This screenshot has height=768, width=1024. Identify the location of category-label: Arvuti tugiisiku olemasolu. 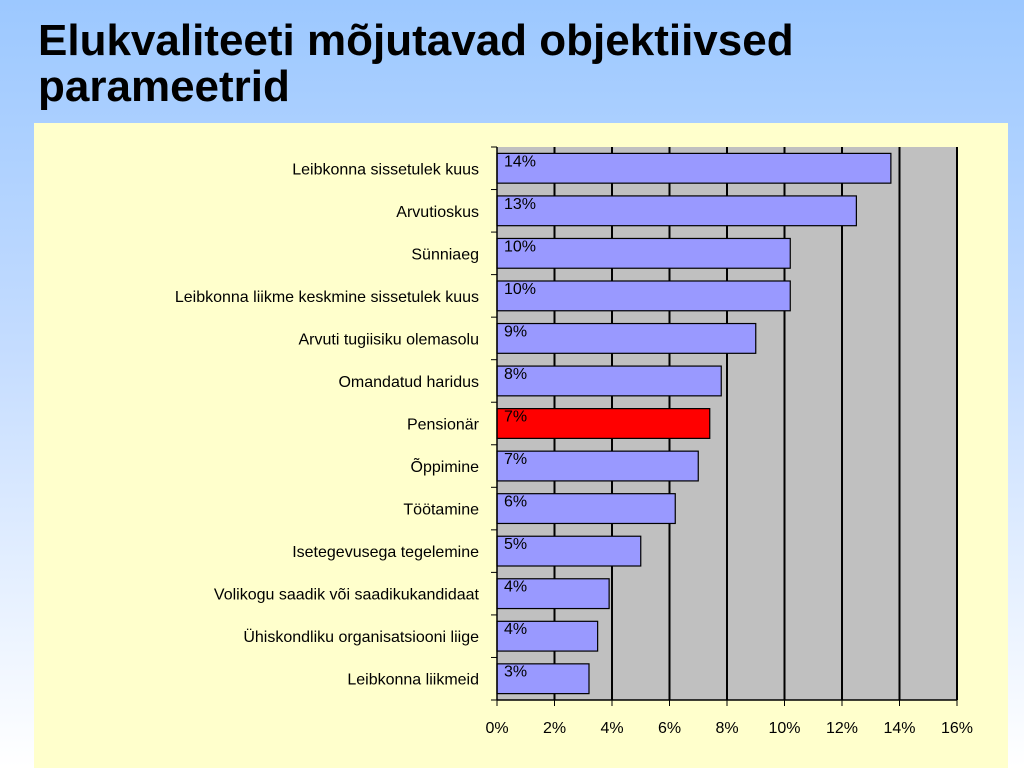
(388, 339).